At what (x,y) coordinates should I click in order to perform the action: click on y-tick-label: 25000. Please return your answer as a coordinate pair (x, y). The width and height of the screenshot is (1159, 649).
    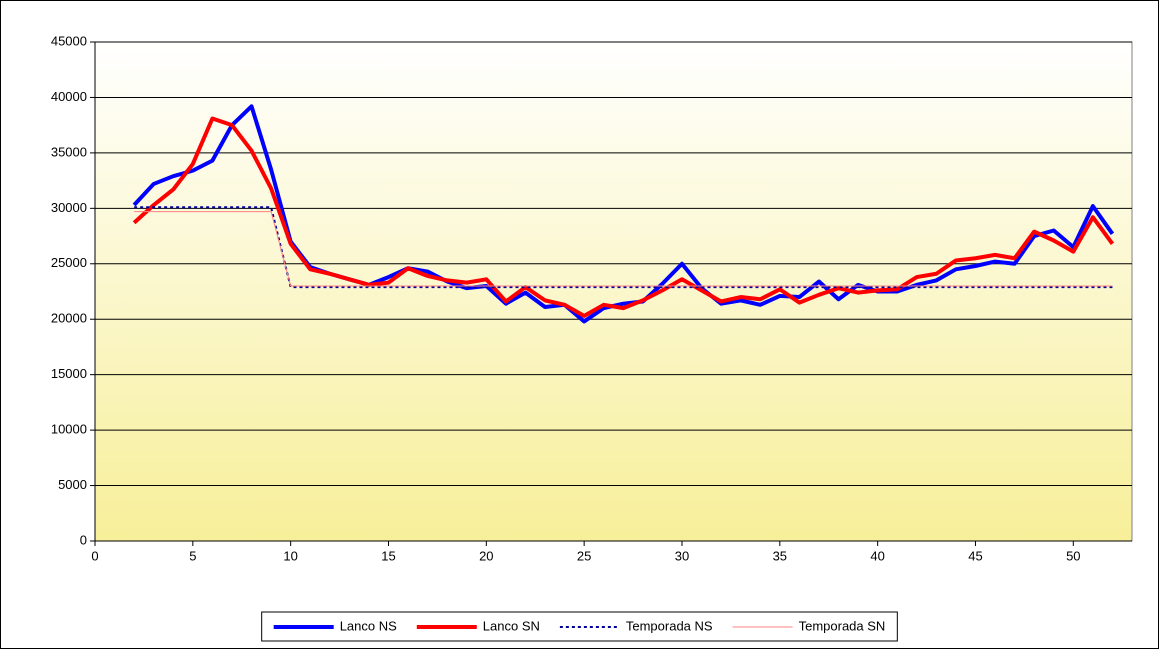
    Looking at the image, I should click on (69, 262).